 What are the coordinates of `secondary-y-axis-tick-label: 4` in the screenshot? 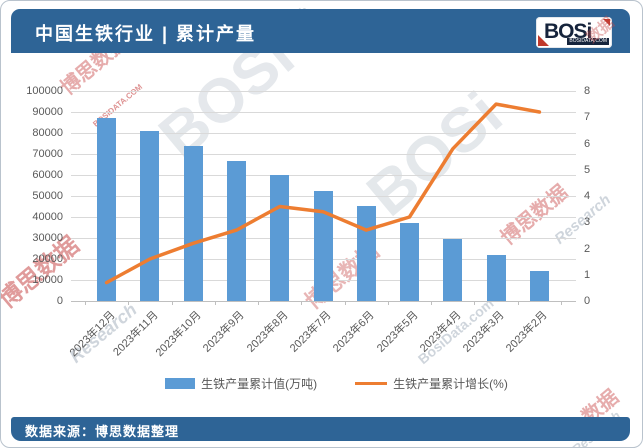 It's located at (587, 196).